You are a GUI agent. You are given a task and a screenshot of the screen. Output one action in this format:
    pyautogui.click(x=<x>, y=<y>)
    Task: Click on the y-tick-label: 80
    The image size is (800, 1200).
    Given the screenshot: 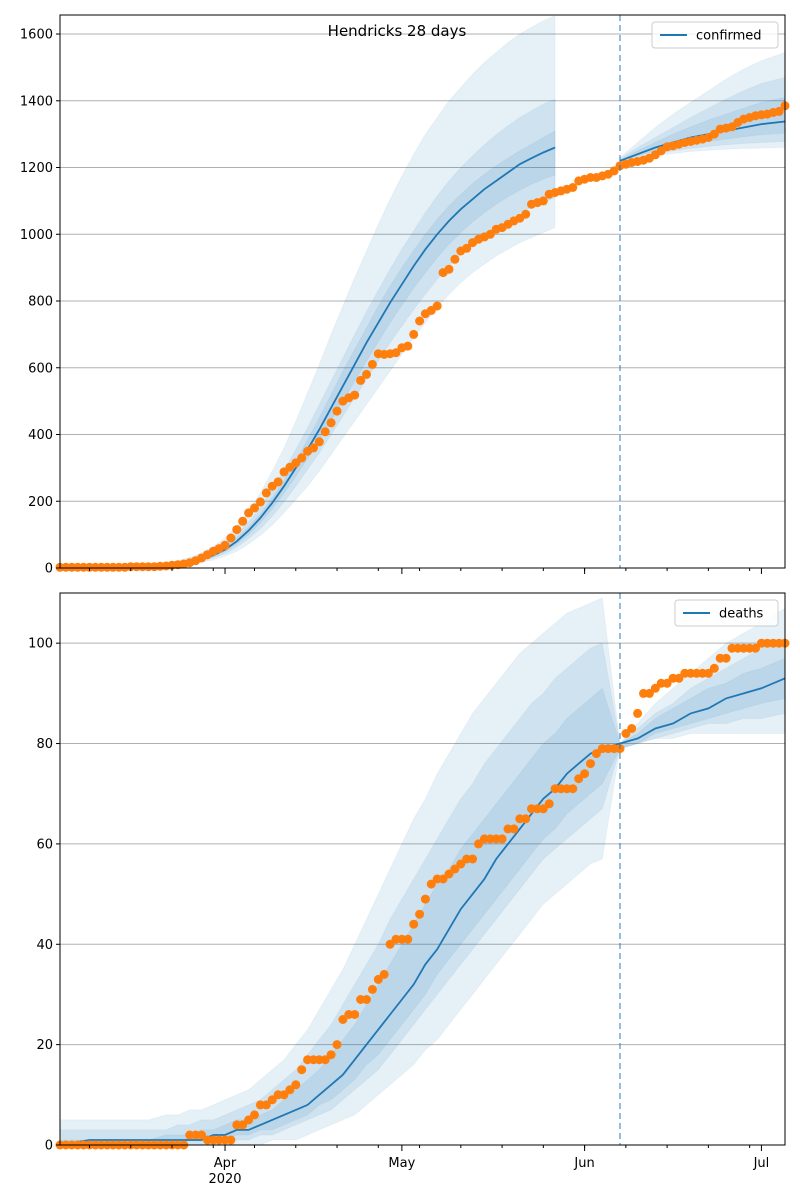 What is the action you would take?
    pyautogui.click(x=44, y=744)
    